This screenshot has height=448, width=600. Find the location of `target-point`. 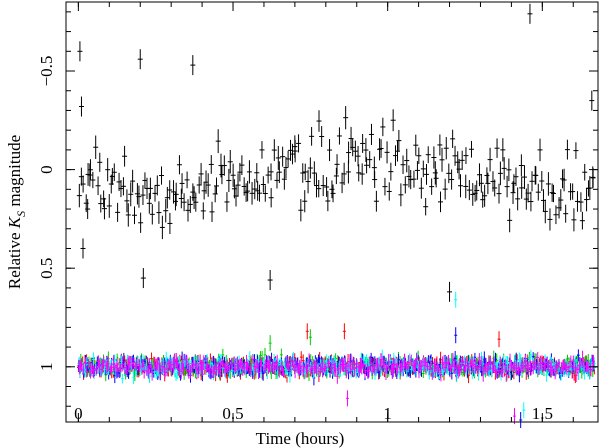

target-point is located at coordinates (79, 195).